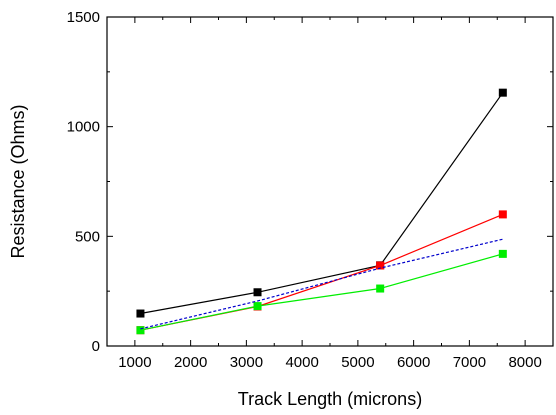 The height and width of the screenshot is (415, 556). I want to click on x-tick-label: 6000, so click(413, 362).